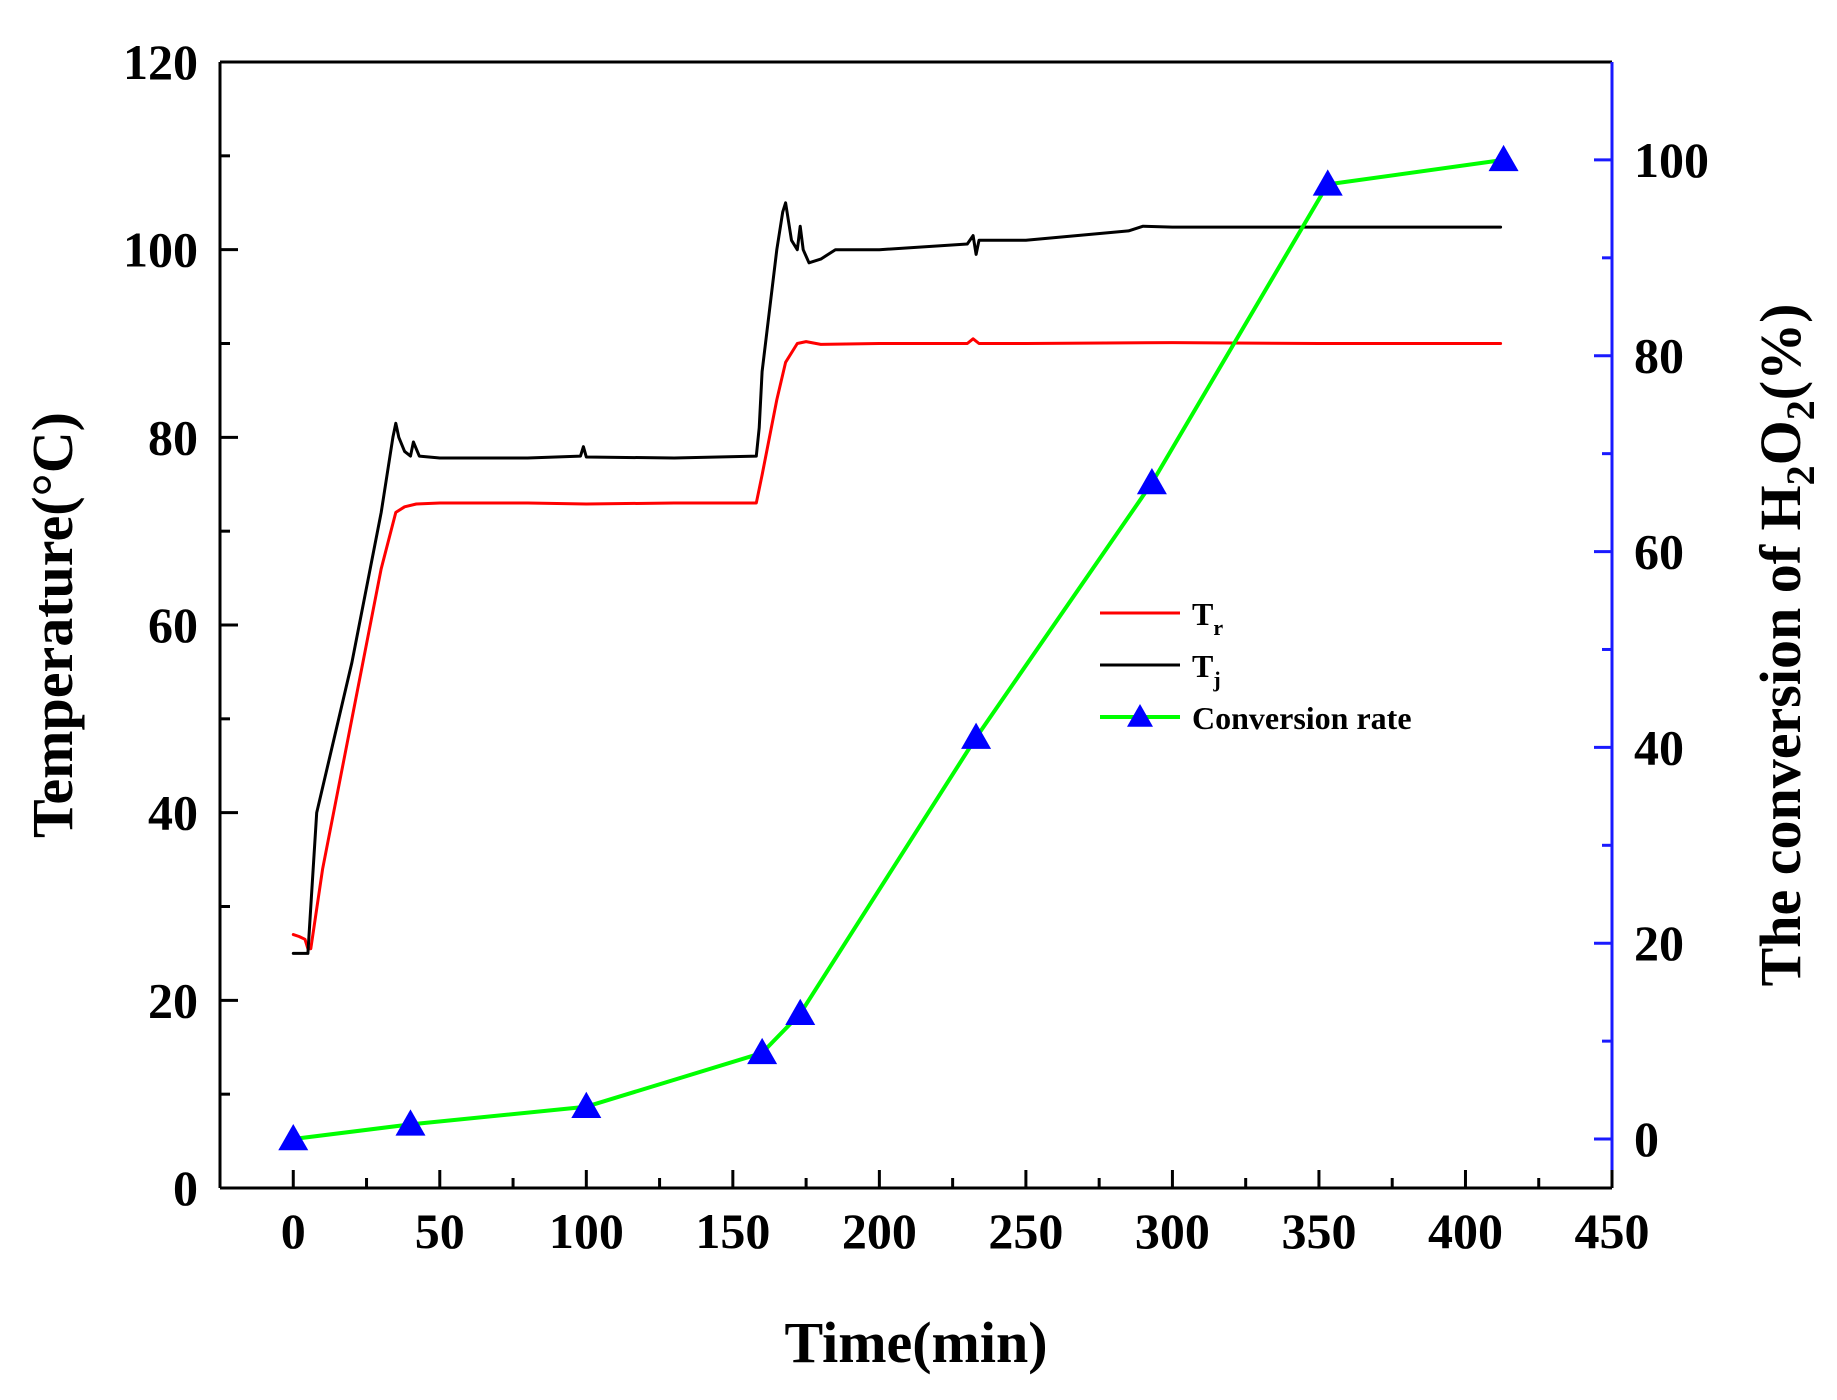 This screenshot has width=1837, height=1400. I want to click on legend-label-2: Tj, so click(1206, 670).